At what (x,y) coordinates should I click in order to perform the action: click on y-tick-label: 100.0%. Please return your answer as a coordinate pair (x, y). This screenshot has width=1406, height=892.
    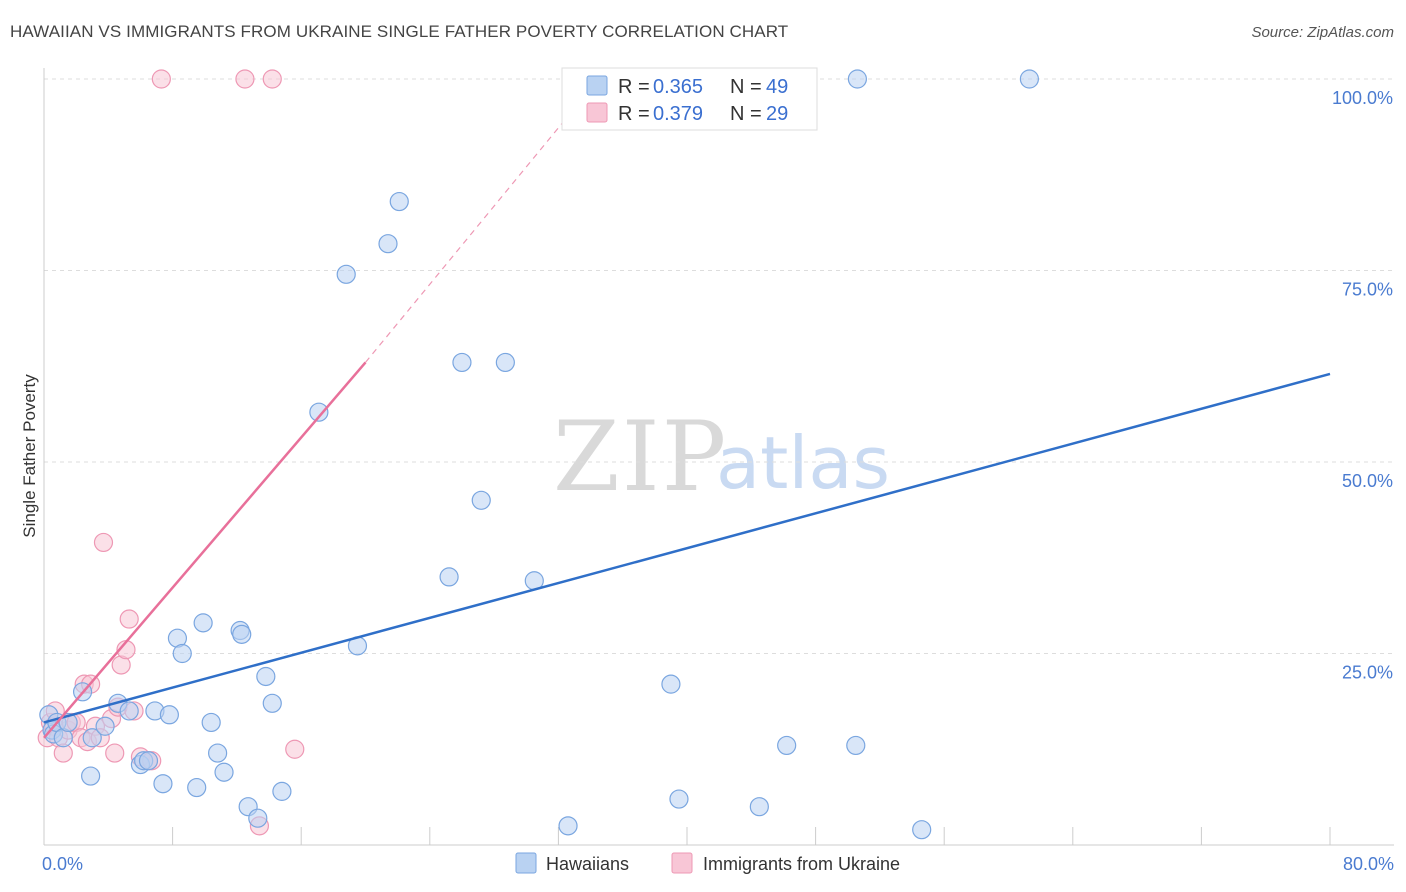
    Looking at the image, I should click on (1362, 98).